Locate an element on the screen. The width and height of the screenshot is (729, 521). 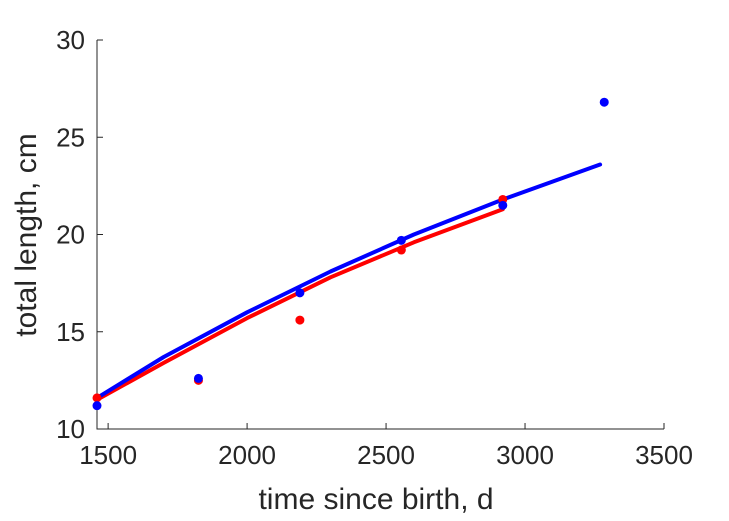
x-tick-label: 3500 is located at coordinates (664, 455).